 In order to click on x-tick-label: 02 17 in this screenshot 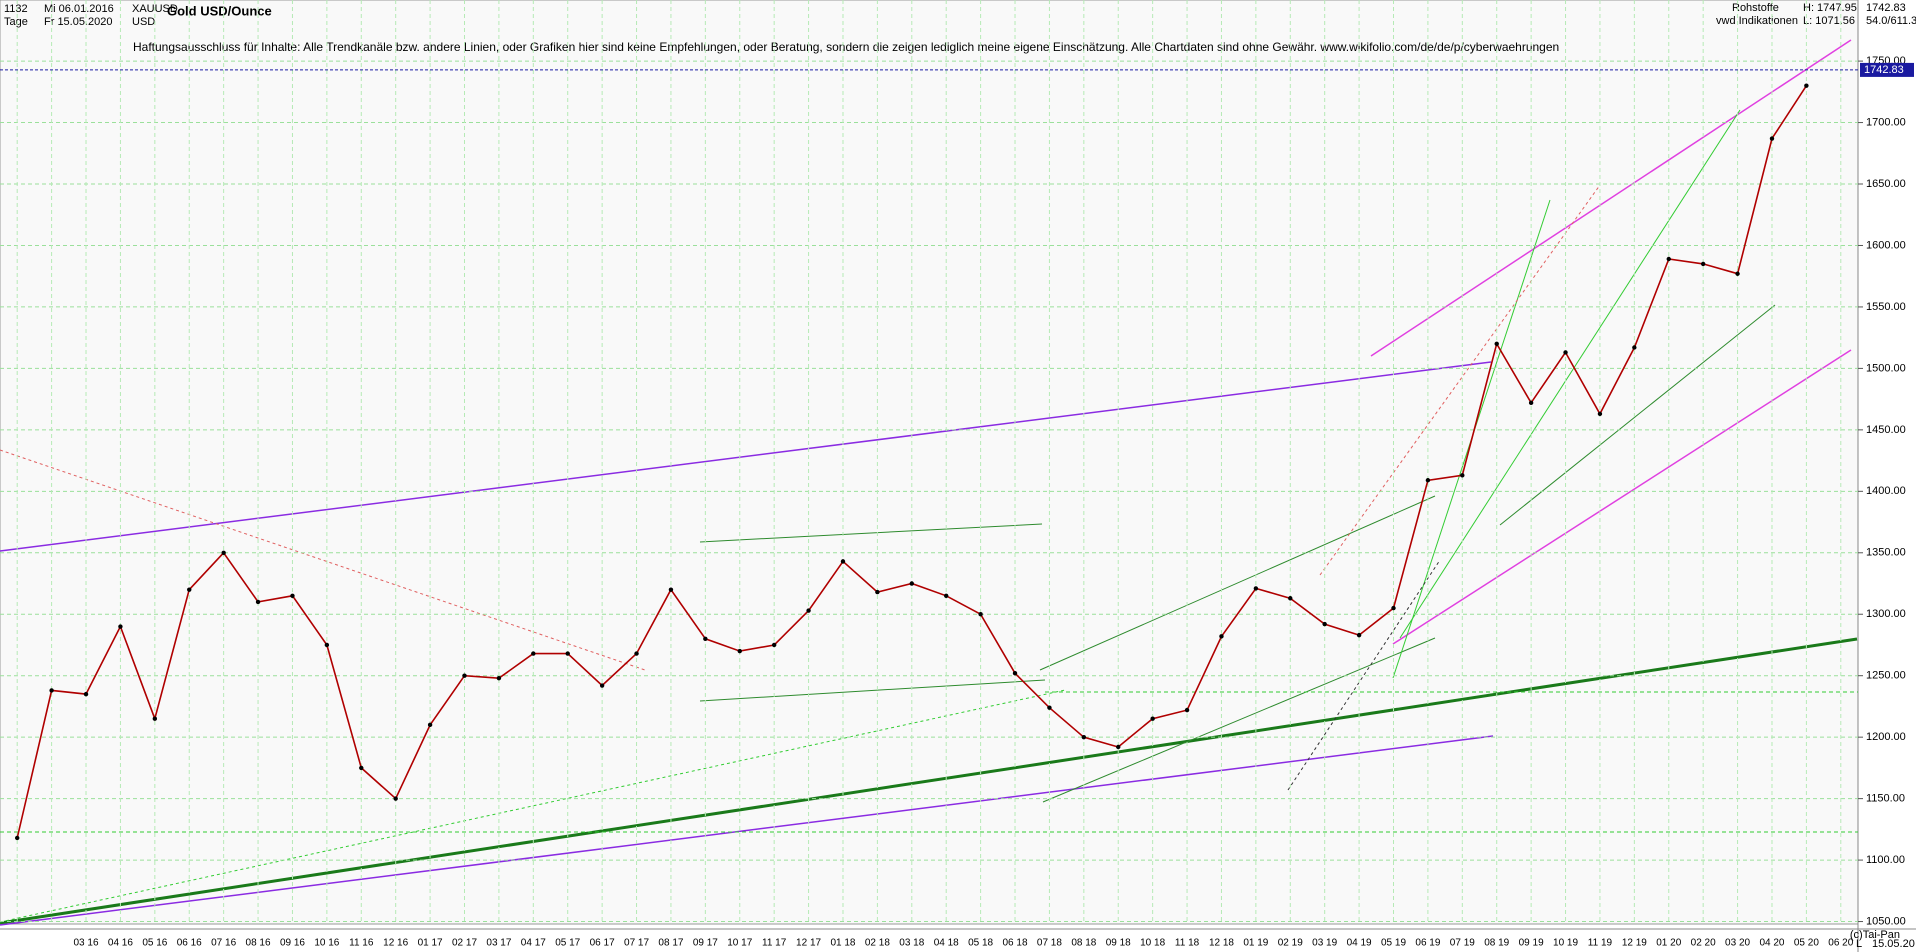, I will do `click(464, 943)`.